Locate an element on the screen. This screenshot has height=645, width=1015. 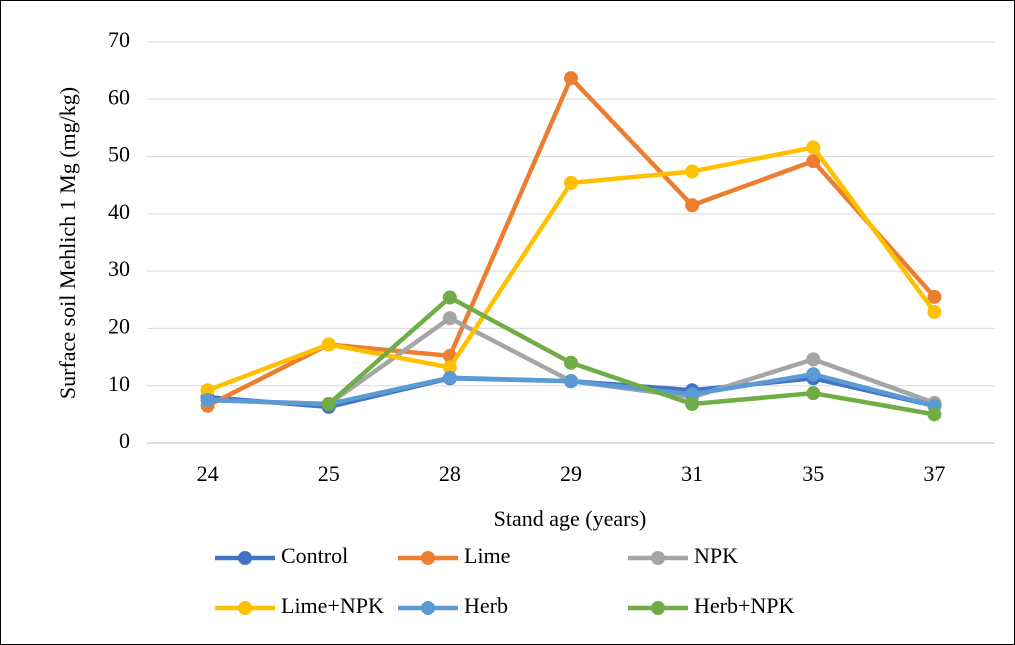
legend-label: Herb is located at coordinates (486, 605).